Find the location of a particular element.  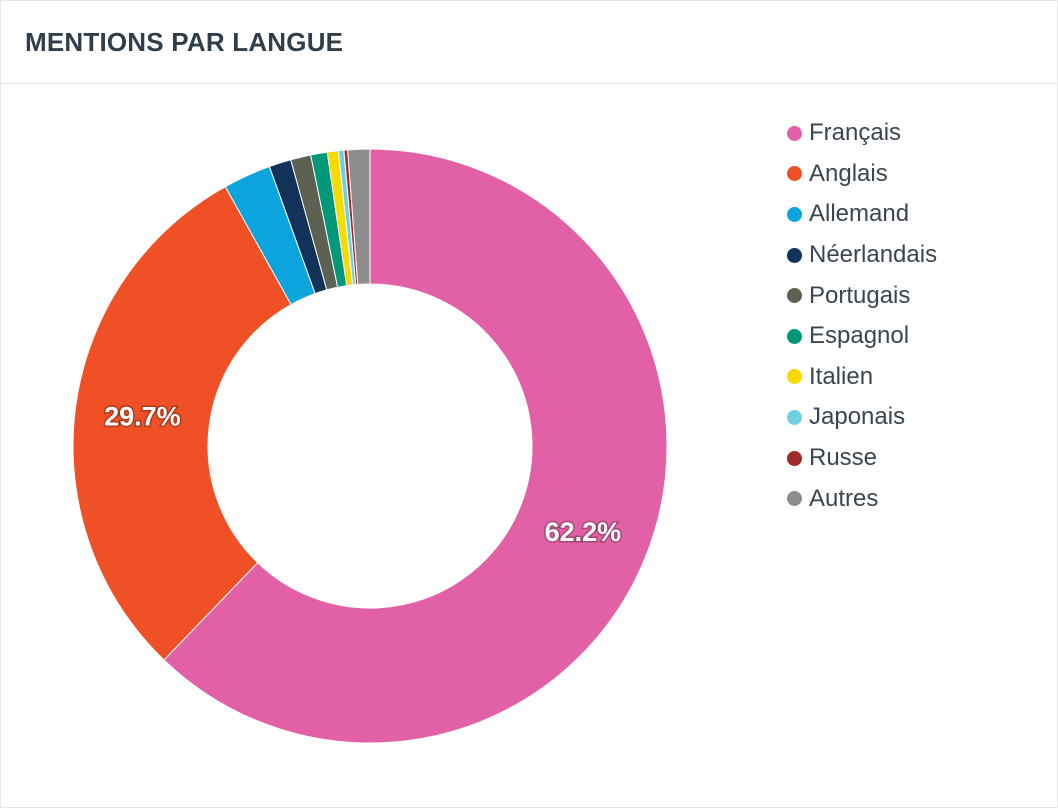

legend-item-neerlandais: Néerlandais is located at coordinates (862, 255).